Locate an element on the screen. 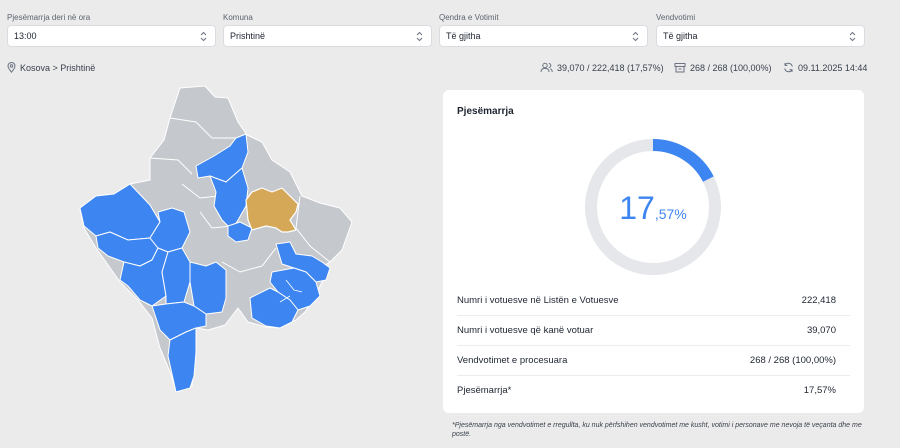 The height and width of the screenshot is (448, 900). stat-row-value: 17,57% is located at coordinates (819, 390).